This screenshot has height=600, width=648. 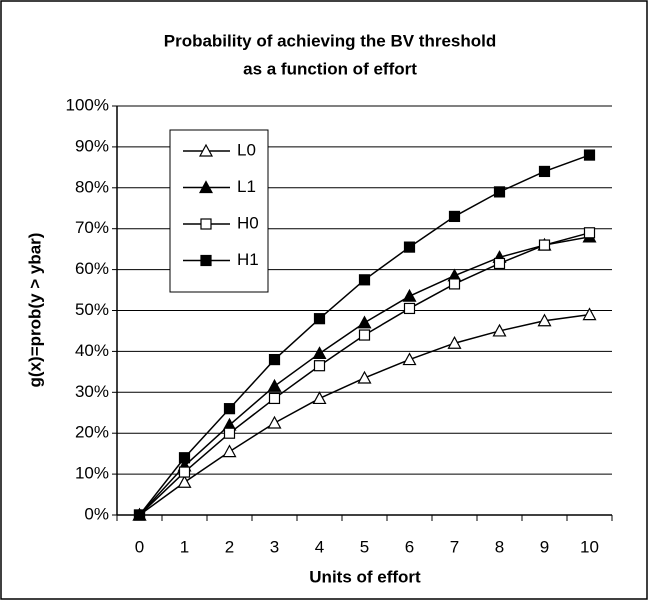 I want to click on legend-label: H1, so click(x=248, y=259).